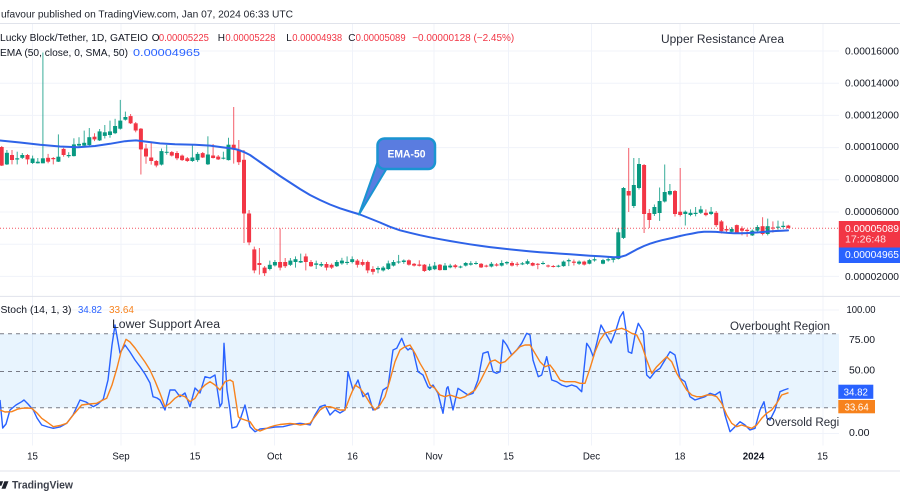 The width and height of the screenshot is (900, 500). Describe the element at coordinates (872, 51) in the screenshot. I see `svg-text: 0.00016000` at that location.